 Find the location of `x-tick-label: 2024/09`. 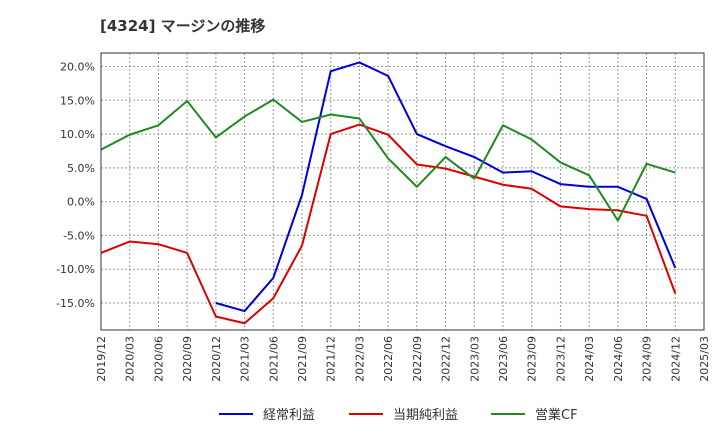

x-tick-label: 2024/09 is located at coordinates (647, 359).